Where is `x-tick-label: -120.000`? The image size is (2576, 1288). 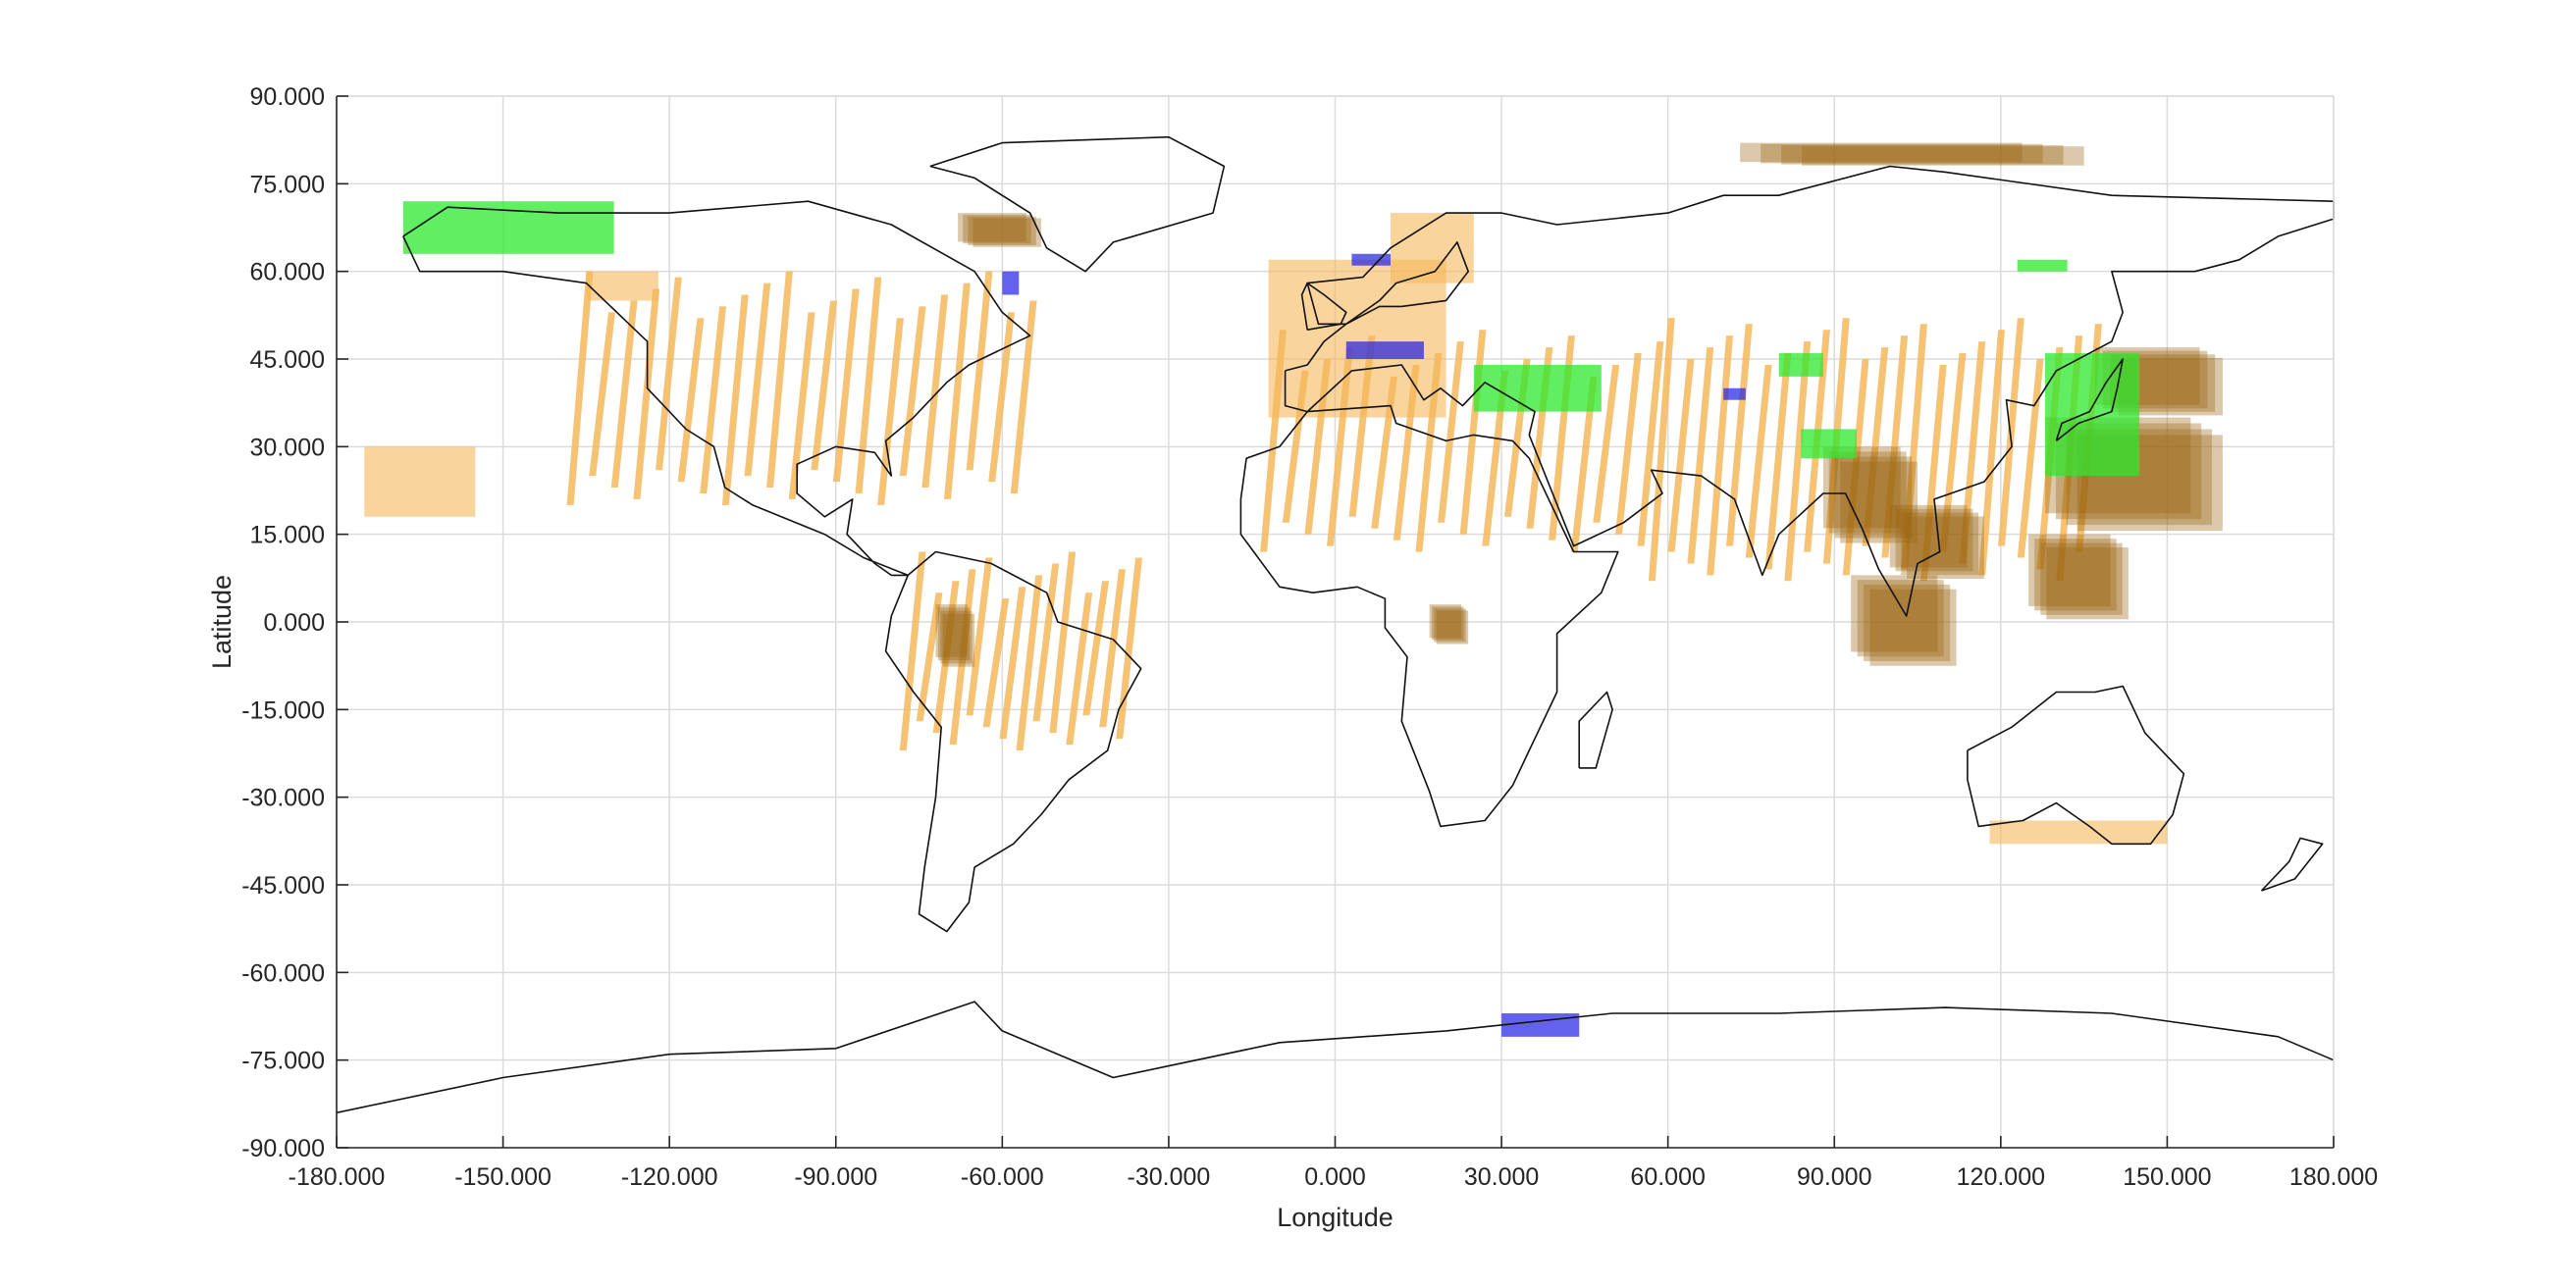 x-tick-label: -120.000 is located at coordinates (669, 1177).